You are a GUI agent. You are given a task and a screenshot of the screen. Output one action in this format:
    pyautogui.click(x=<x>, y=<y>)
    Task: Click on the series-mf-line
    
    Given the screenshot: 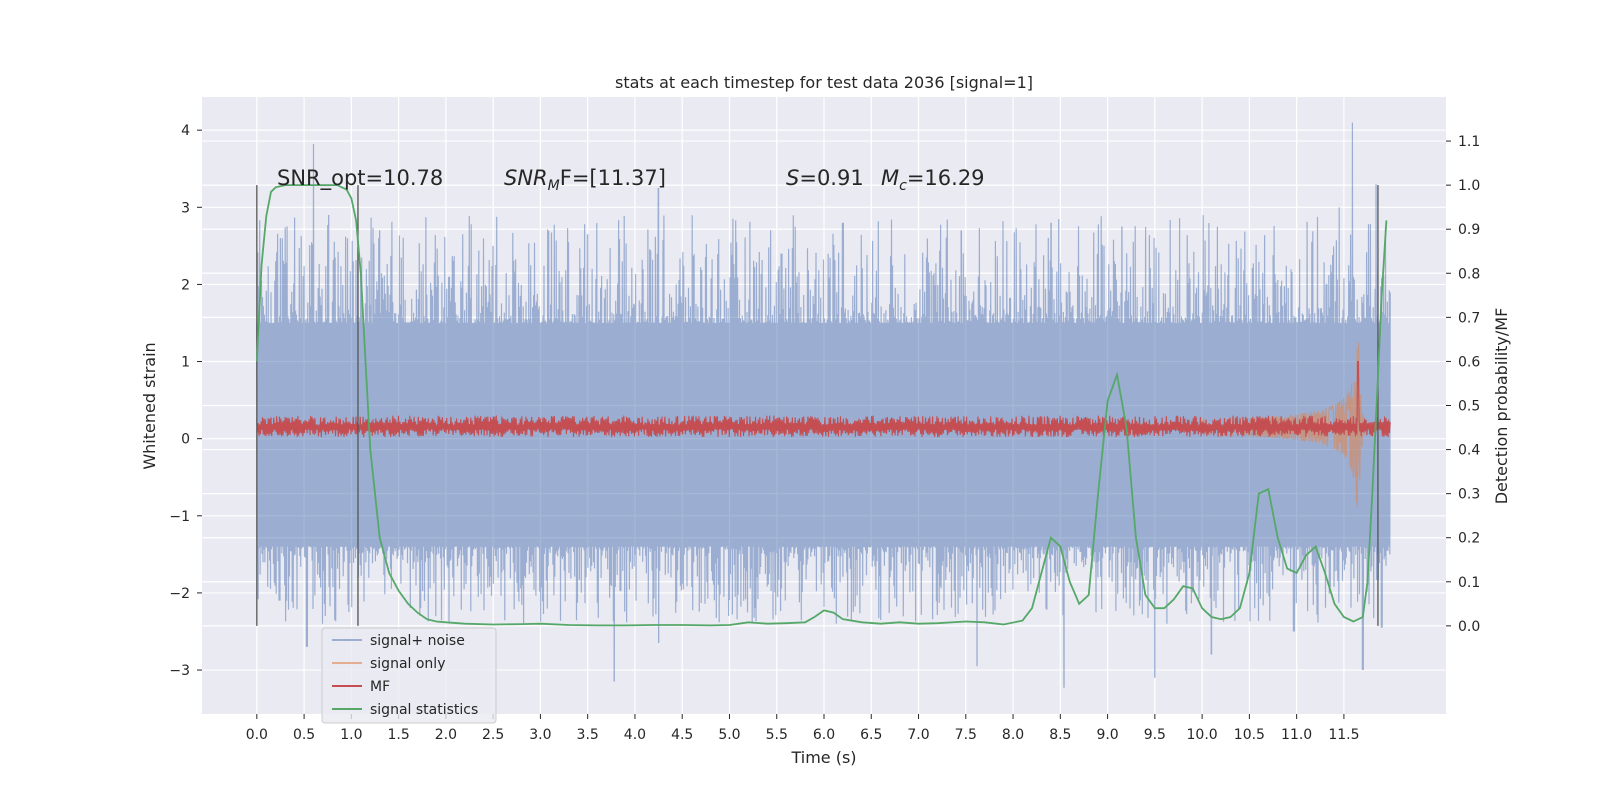 What is the action you would take?
    pyautogui.click(x=823, y=399)
    